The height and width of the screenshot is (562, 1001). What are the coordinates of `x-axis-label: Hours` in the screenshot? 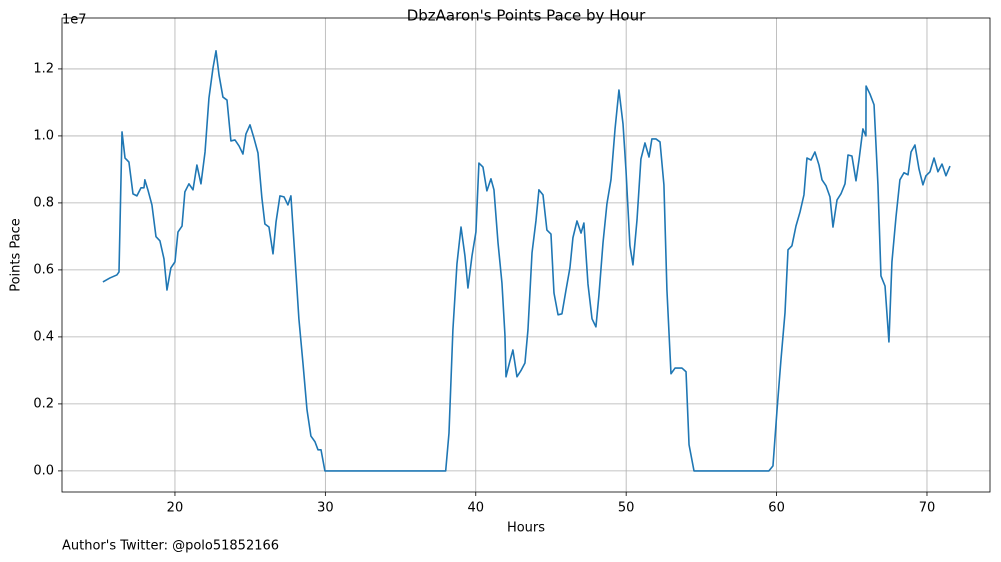 It's located at (526, 528).